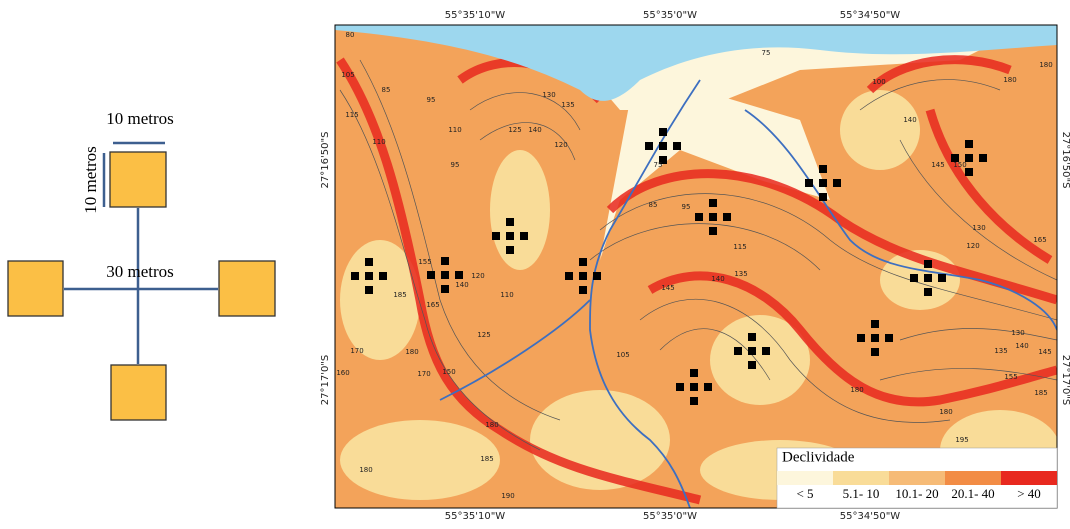  What do you see at coordinates (140, 271) in the screenshot?
I see `distance-label: 30 metros` at bounding box center [140, 271].